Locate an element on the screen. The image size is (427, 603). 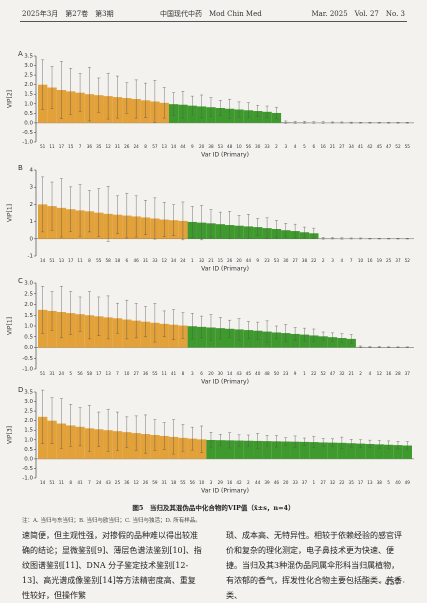
x-tick-label: 6 is located at coordinates (313, 146).